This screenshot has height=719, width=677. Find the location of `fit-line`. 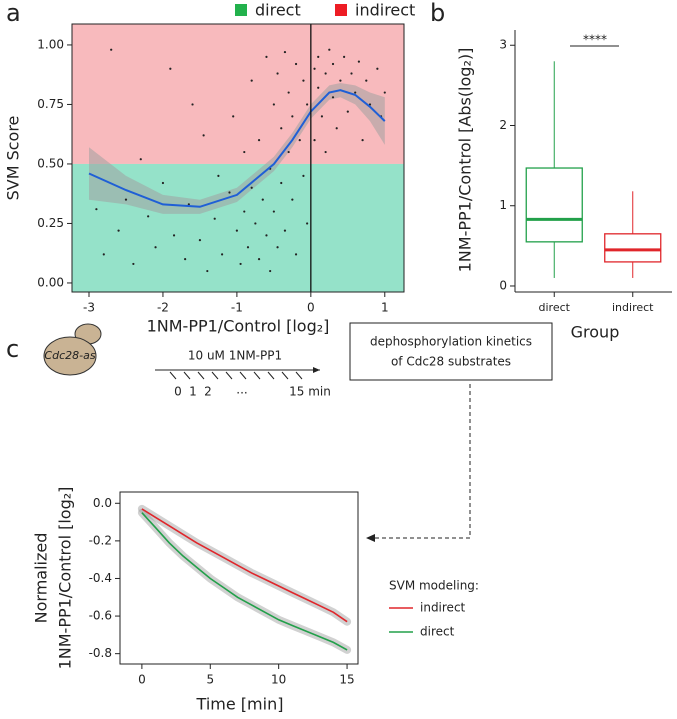

fit-line is located at coordinates (237, 148).